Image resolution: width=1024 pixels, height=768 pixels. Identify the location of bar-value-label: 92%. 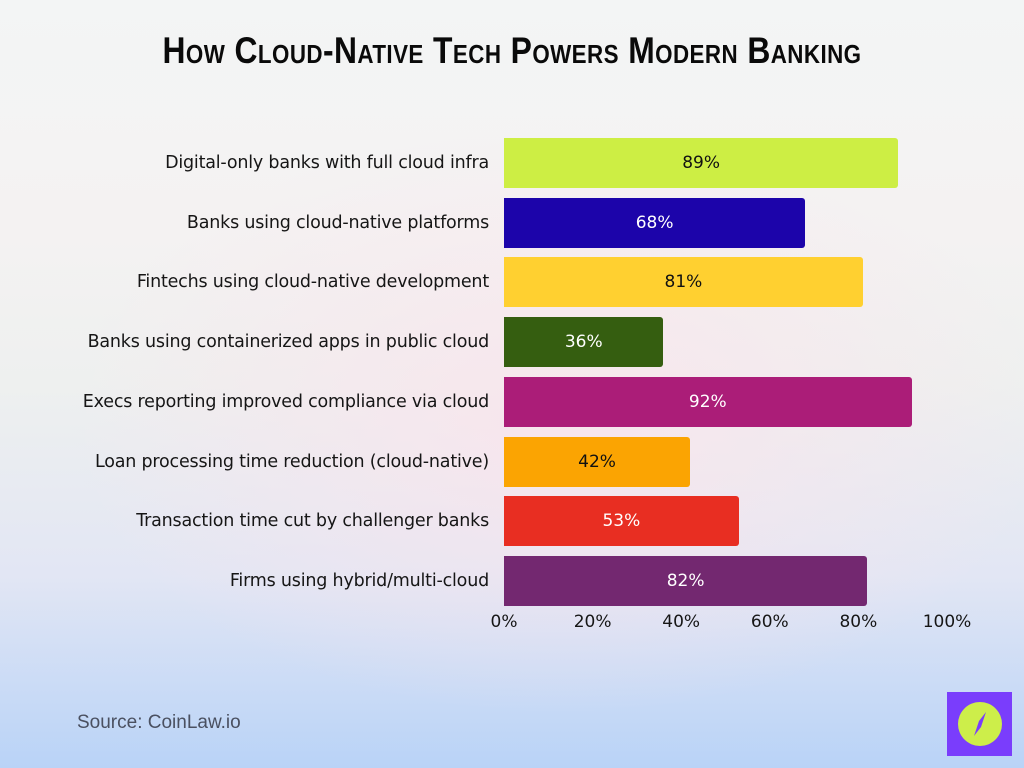
(707, 401).